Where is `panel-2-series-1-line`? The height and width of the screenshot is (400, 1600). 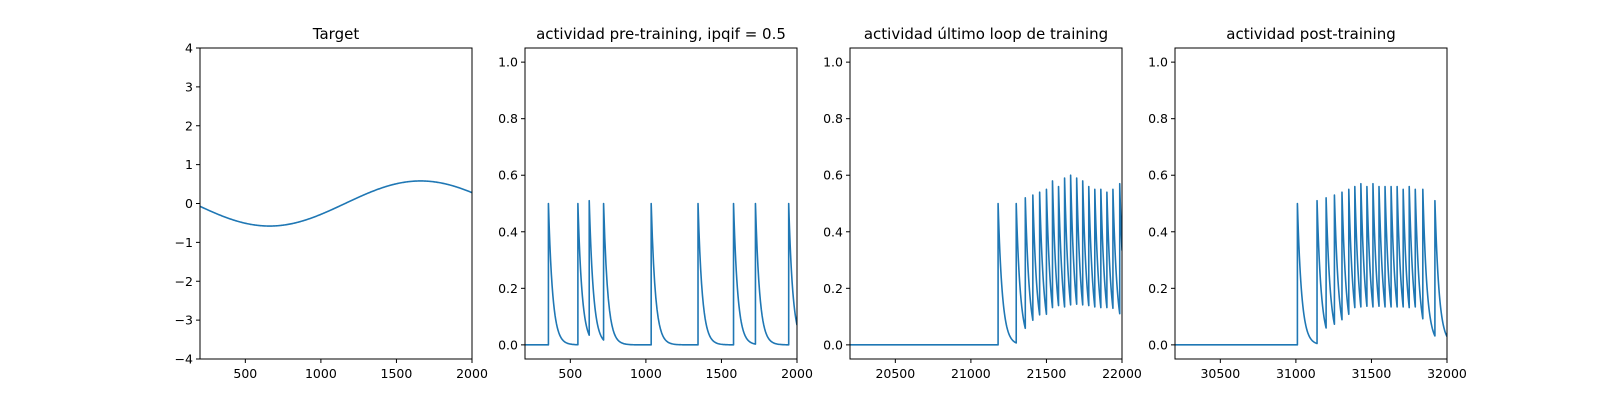
panel-2-series-1-line is located at coordinates (661, 272).